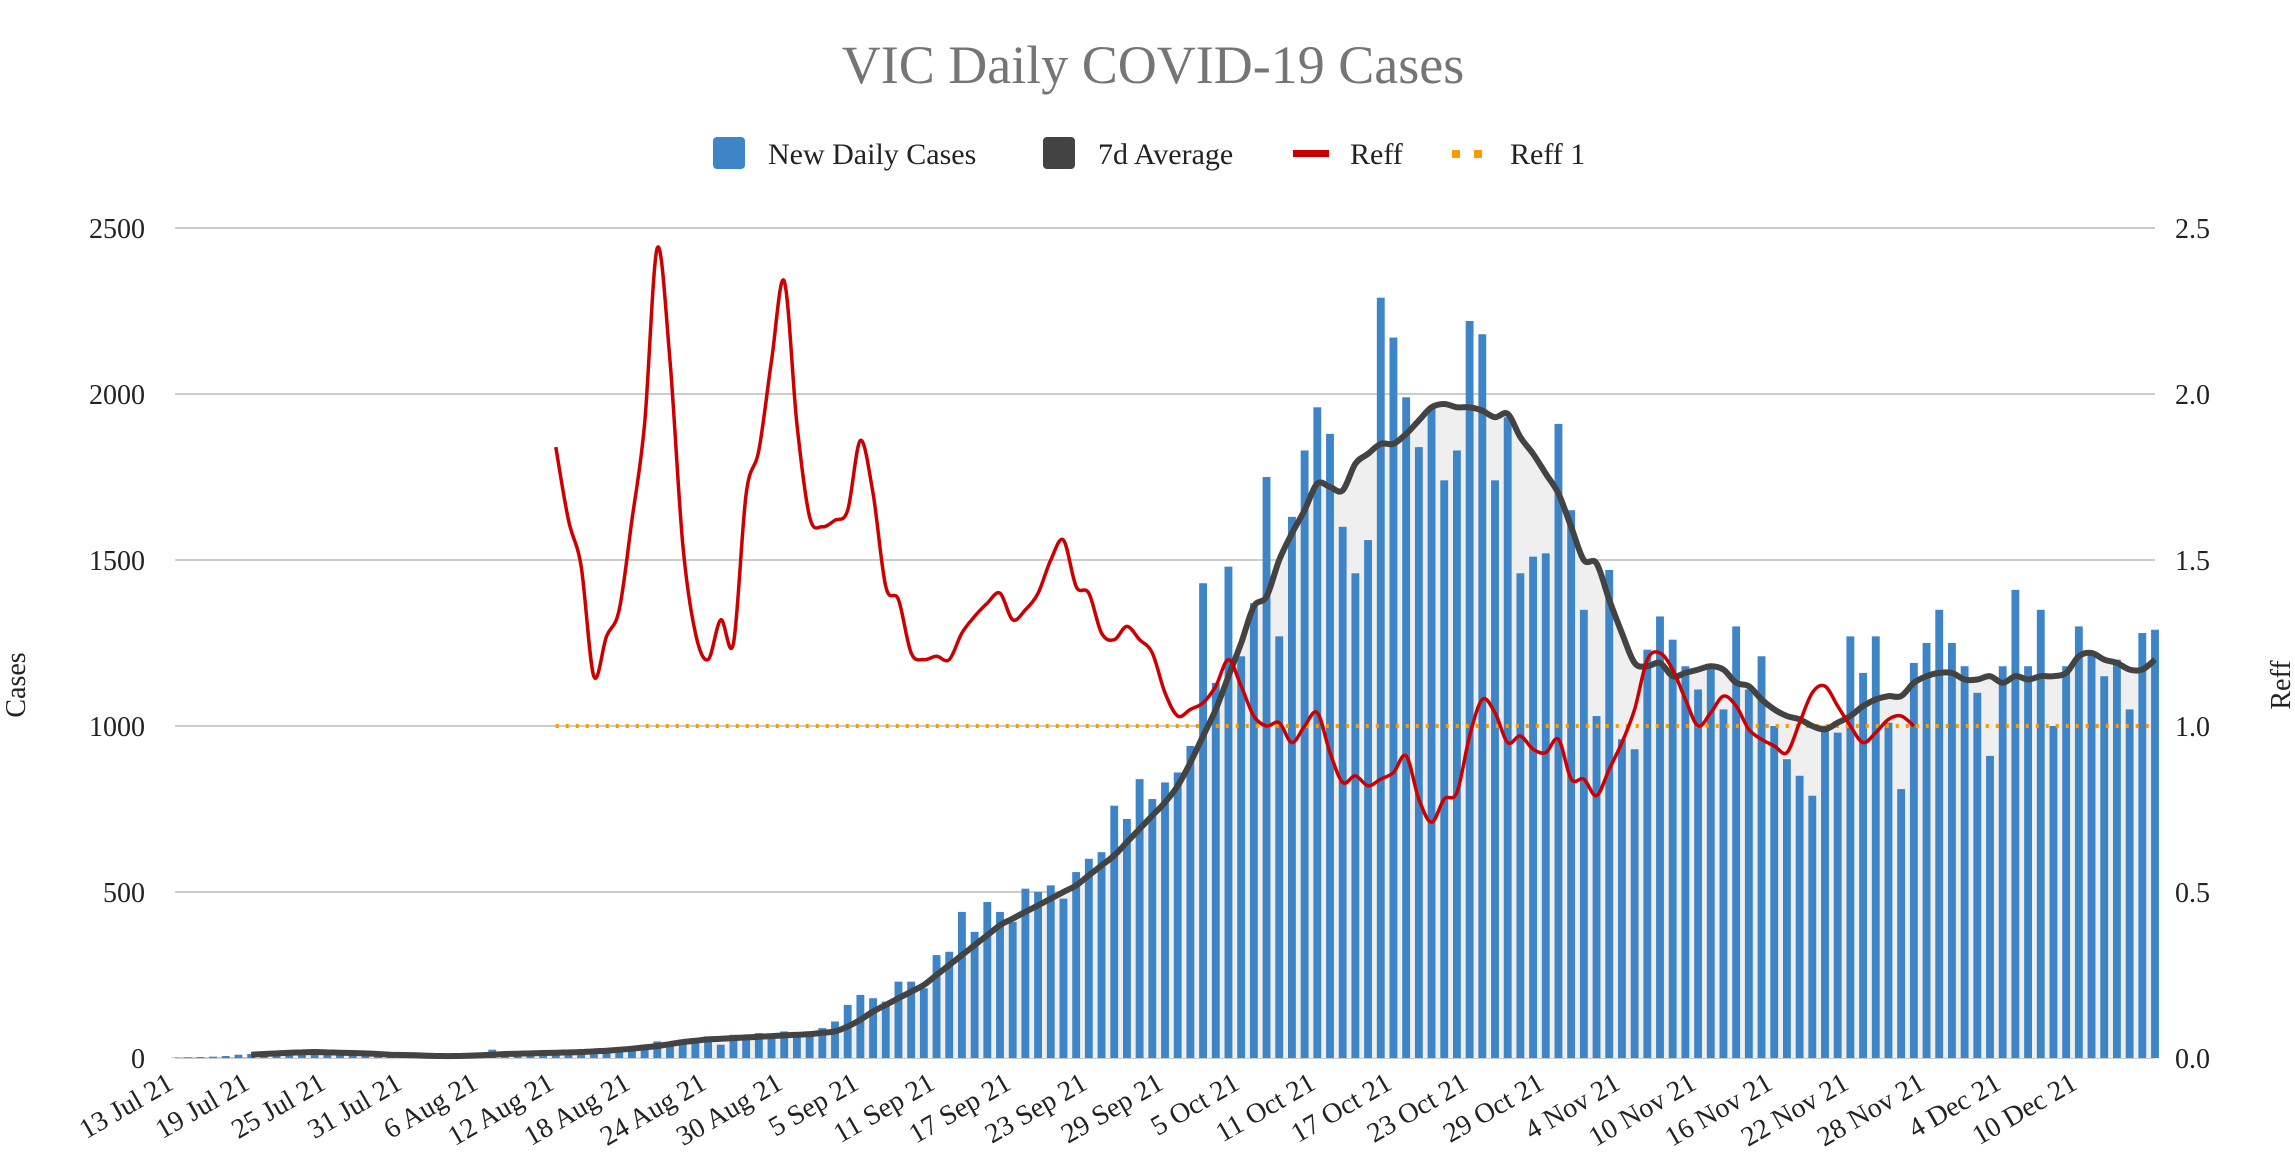 The image size is (2295, 1175). What do you see at coordinates (124, 893) in the screenshot?
I see `y-tick-label-left: 500` at bounding box center [124, 893].